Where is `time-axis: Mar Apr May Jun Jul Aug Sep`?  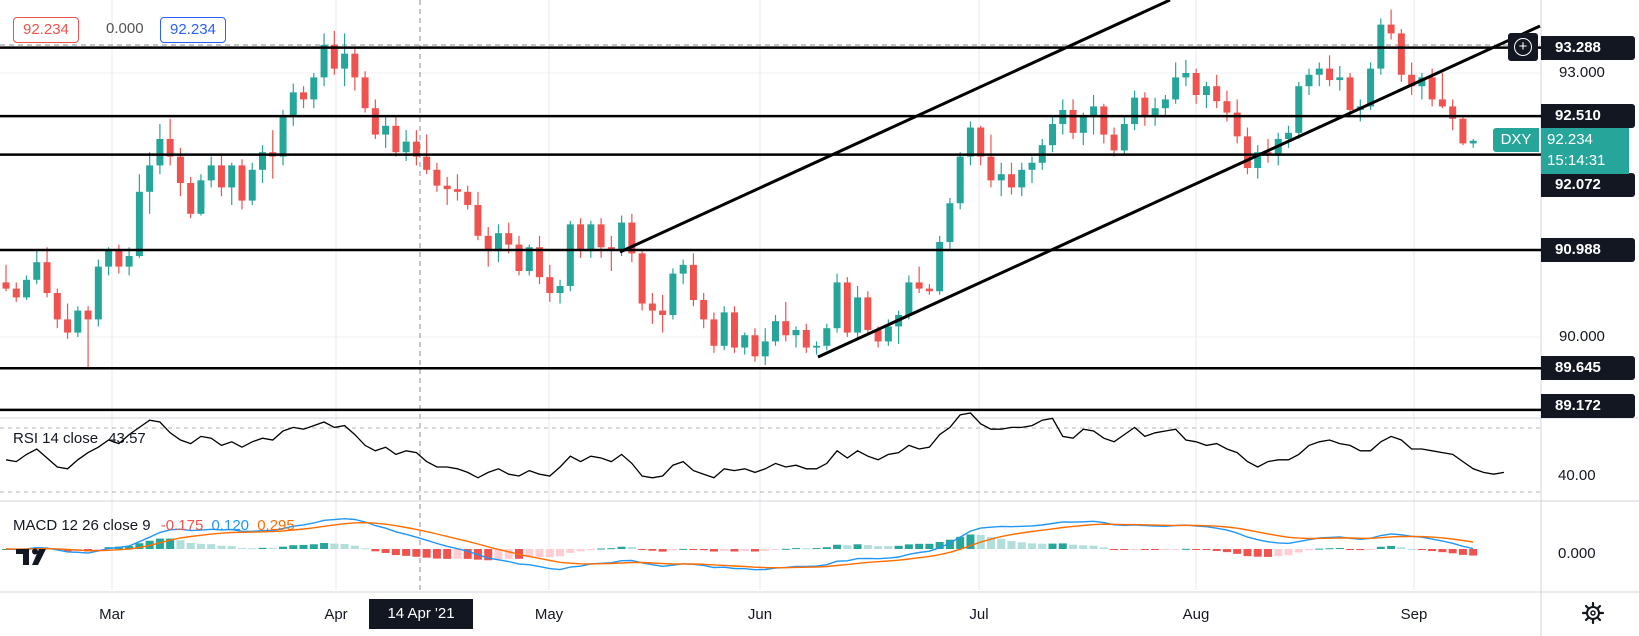 time-axis: Mar Apr May Jun Jul Aug Sep is located at coordinates (770, 614).